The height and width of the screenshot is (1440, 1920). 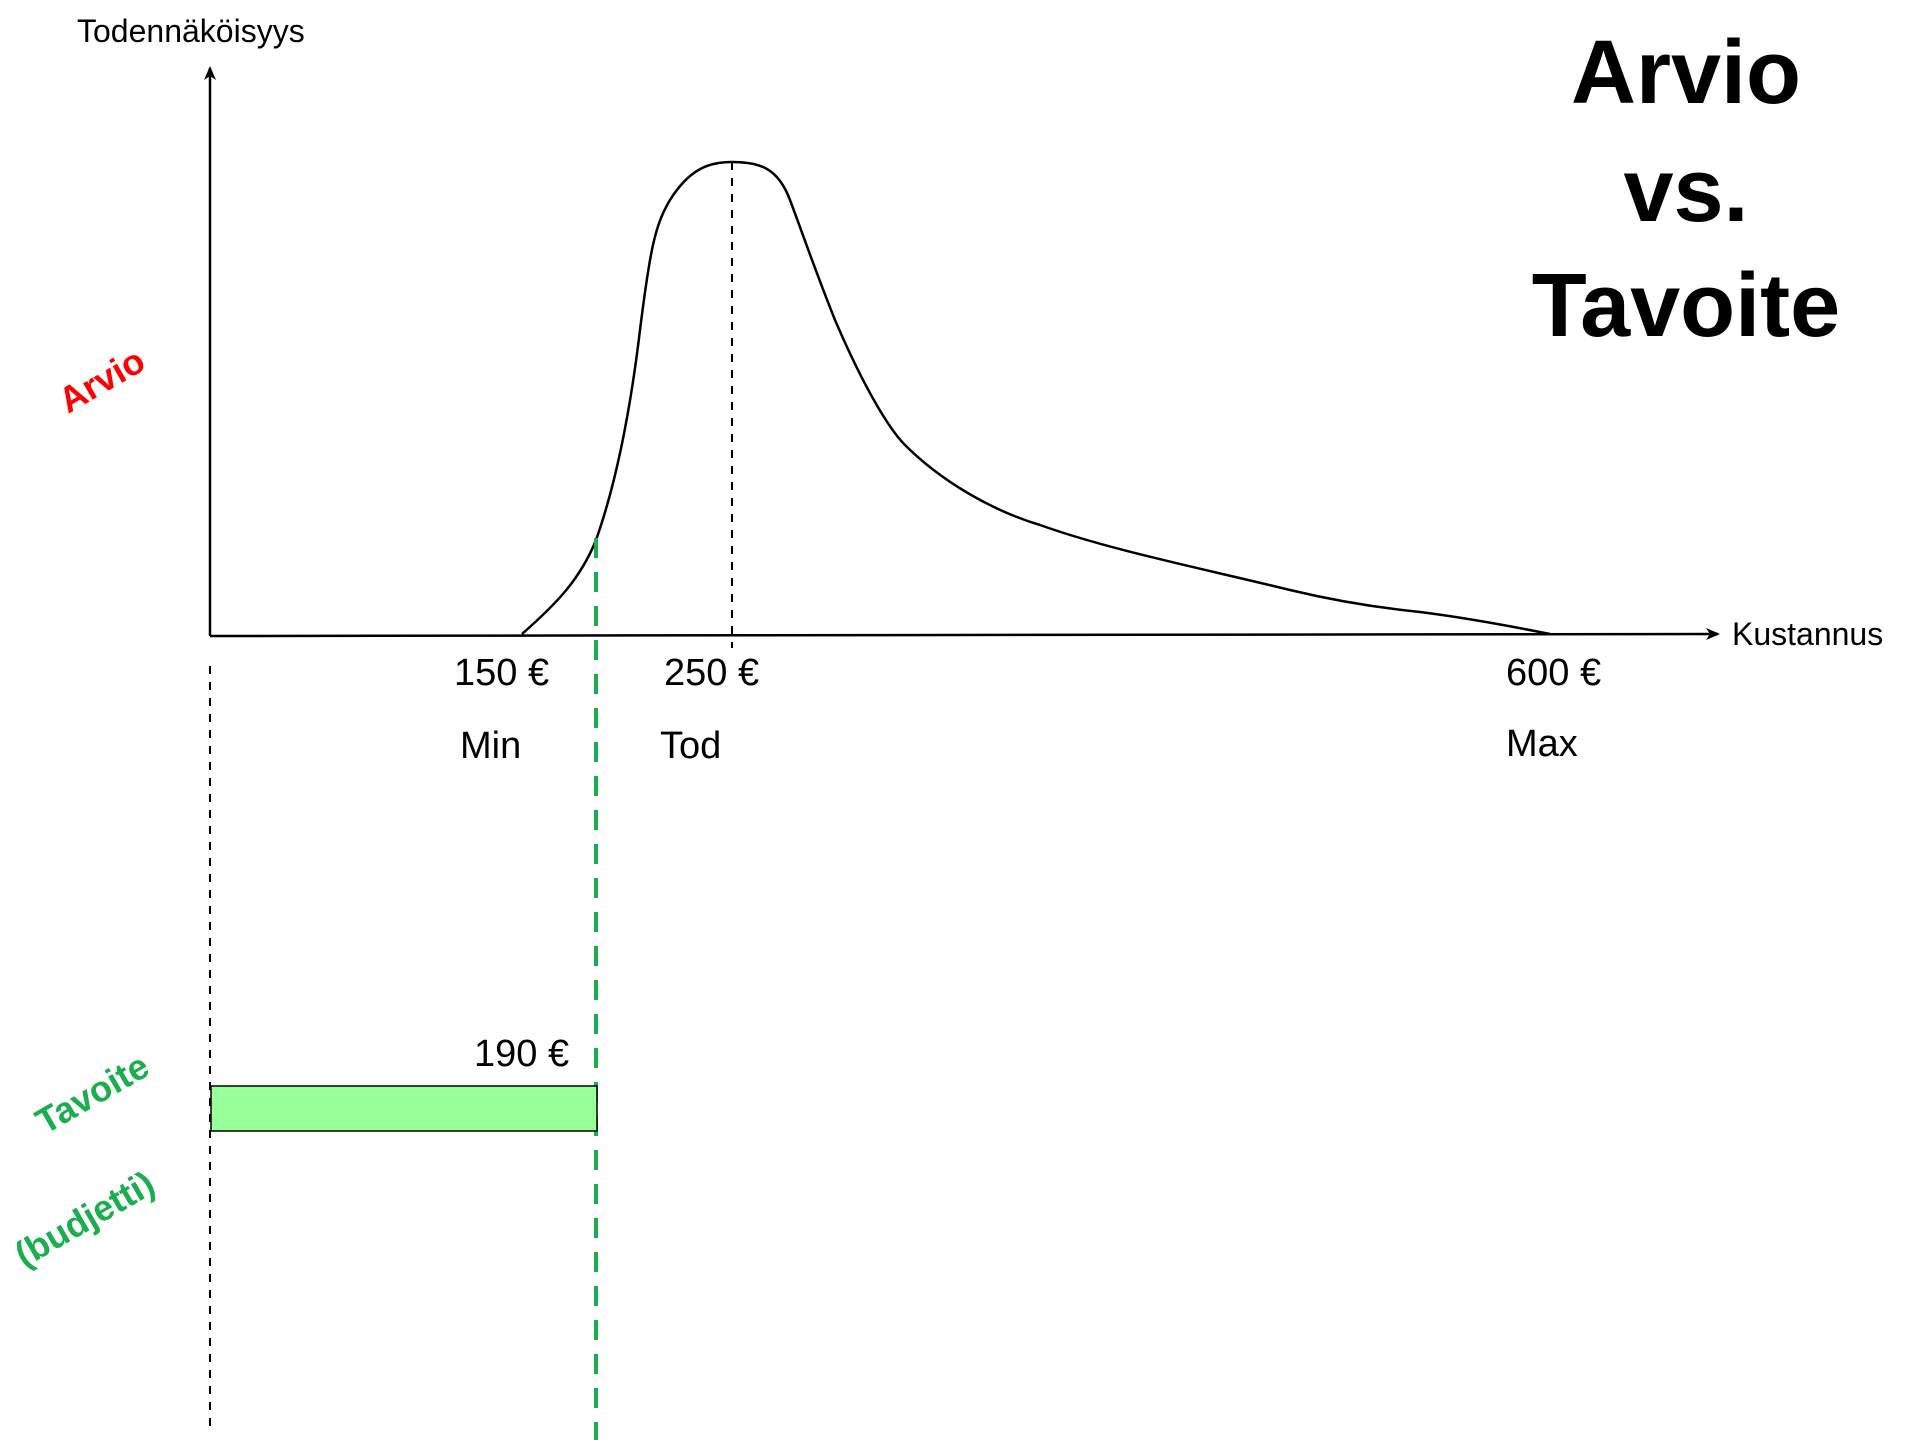 What do you see at coordinates (1542, 744) in the screenshot?
I see `max-label: Max` at bounding box center [1542, 744].